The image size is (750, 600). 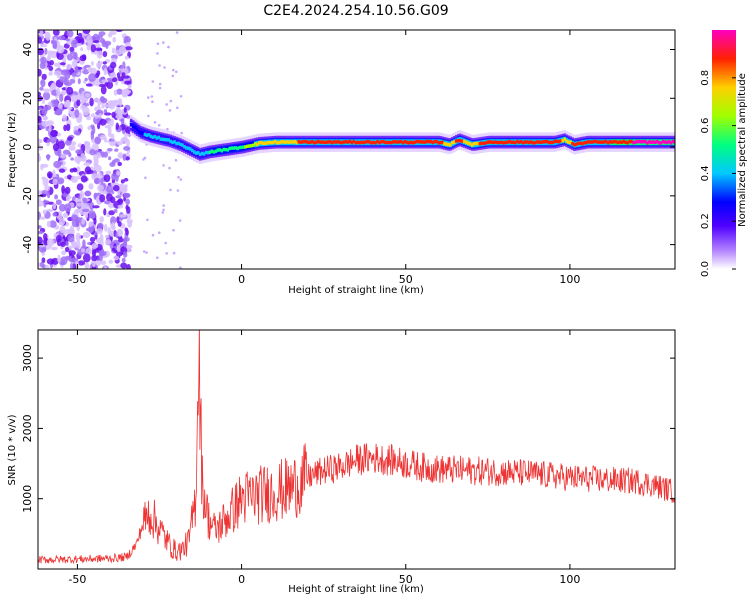 What do you see at coordinates (718, 173) in the screenshot?
I see `colorbar-ticks: 0.0 0.2 0.4 0.6 0.8` at bounding box center [718, 173].